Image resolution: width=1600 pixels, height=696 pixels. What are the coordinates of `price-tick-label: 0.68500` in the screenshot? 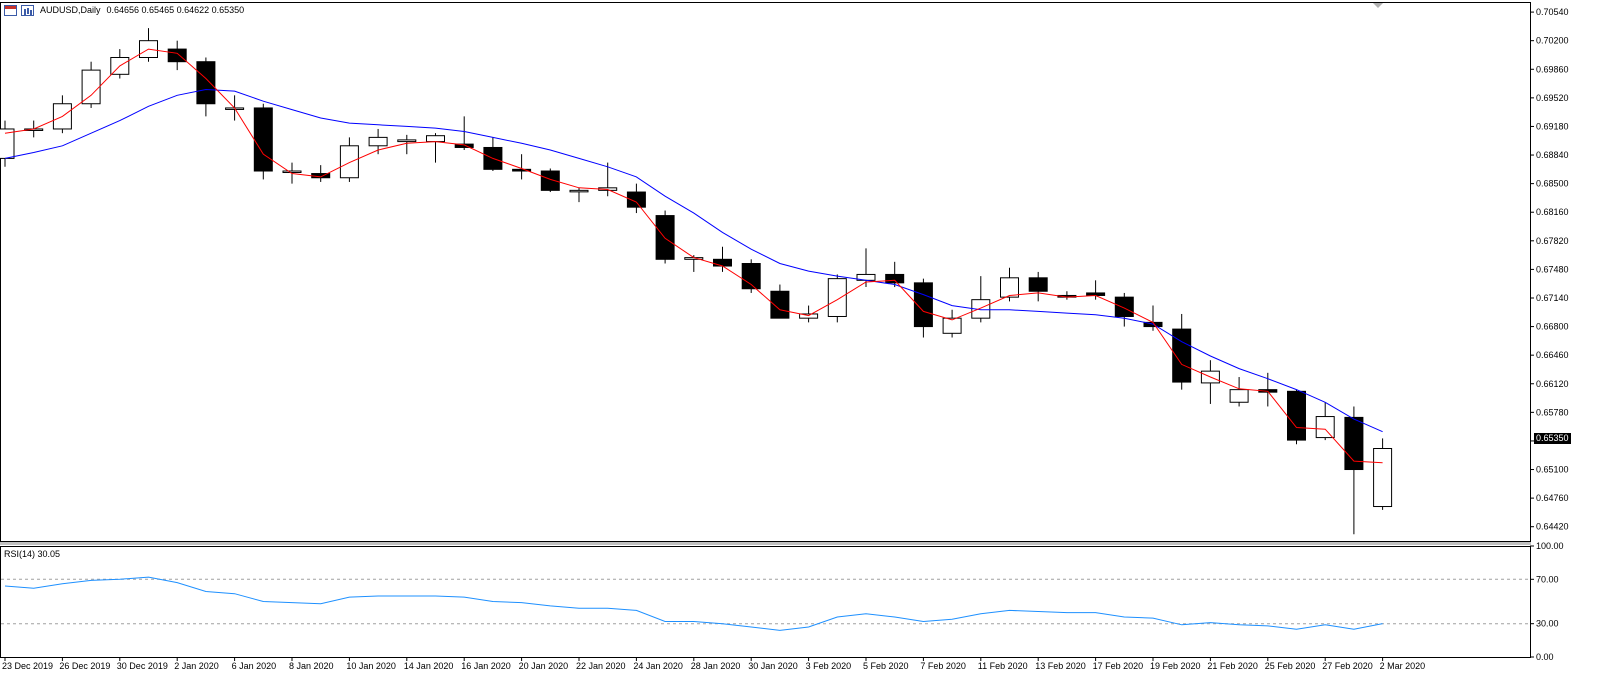 It's located at (1552, 184).